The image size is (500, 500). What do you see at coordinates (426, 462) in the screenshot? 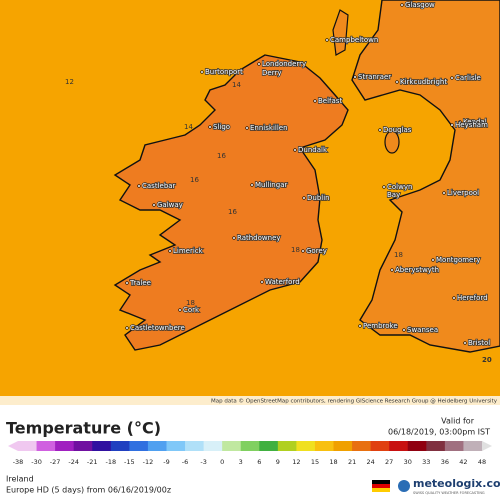
I see `tick-label: 33` at bounding box center [426, 462].